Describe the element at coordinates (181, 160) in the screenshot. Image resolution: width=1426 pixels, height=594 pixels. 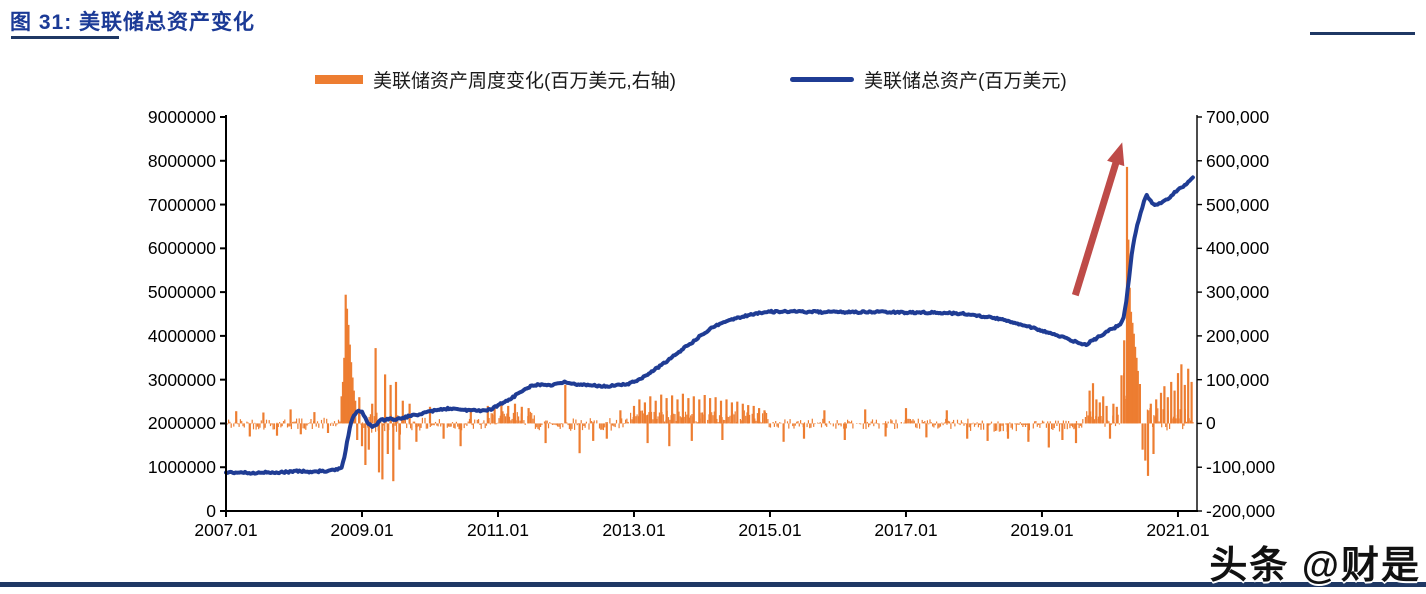
I see `left-axis-tick-label: 8000000` at that location.